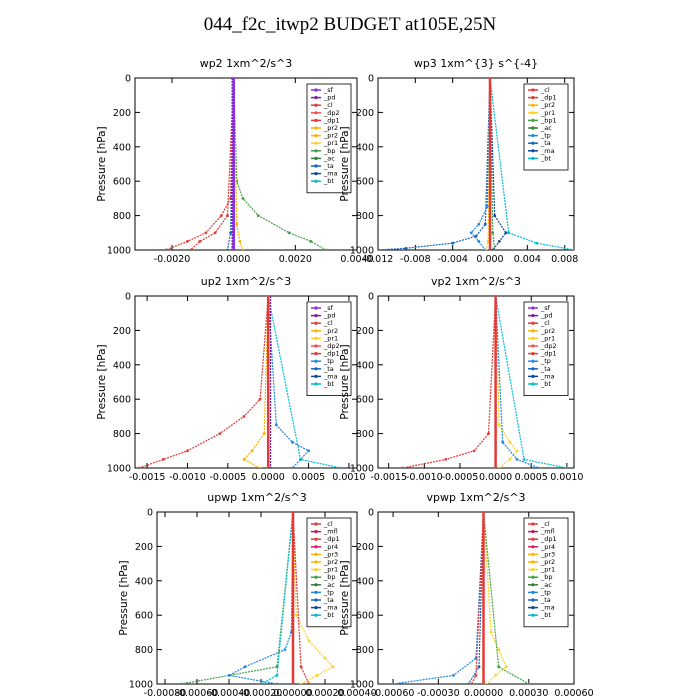  I want to click on y-tick-label: 400, so click(365, 365).